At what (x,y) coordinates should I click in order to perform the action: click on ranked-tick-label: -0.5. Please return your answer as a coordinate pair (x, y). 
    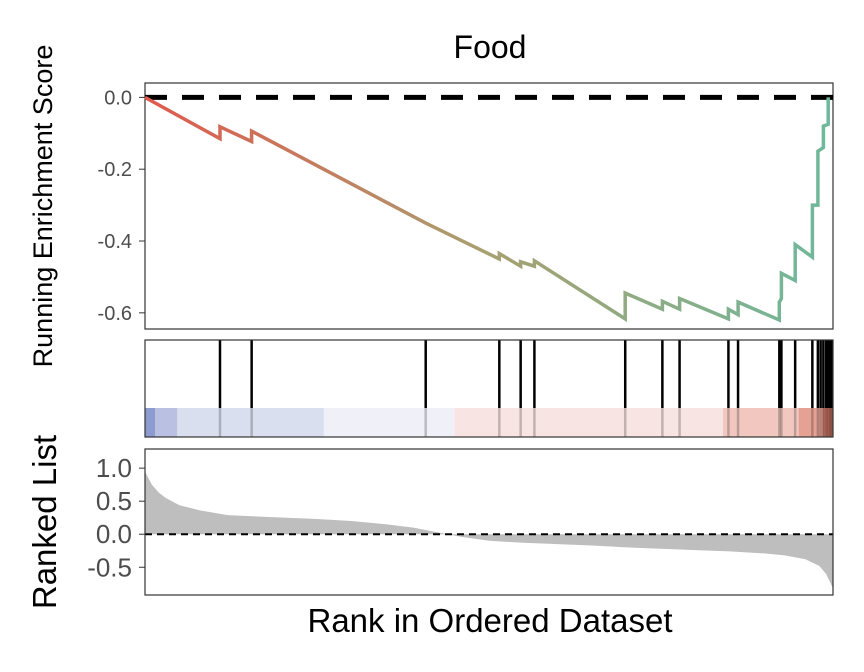
    Looking at the image, I should click on (109, 567).